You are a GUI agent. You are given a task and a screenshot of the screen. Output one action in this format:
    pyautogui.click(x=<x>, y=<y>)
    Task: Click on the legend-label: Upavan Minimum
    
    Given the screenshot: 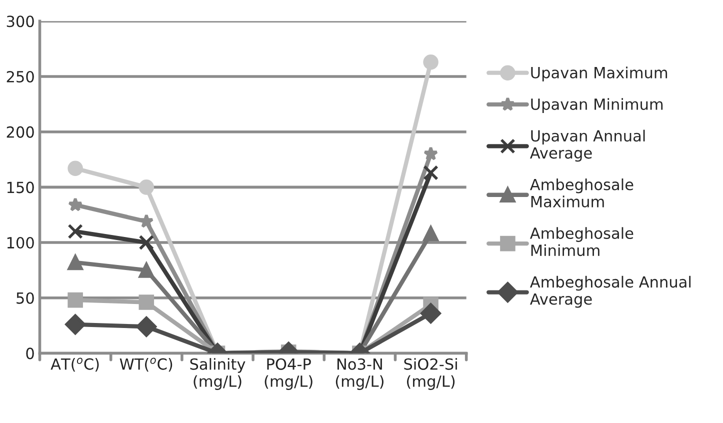 What is the action you would take?
    pyautogui.click(x=597, y=105)
    